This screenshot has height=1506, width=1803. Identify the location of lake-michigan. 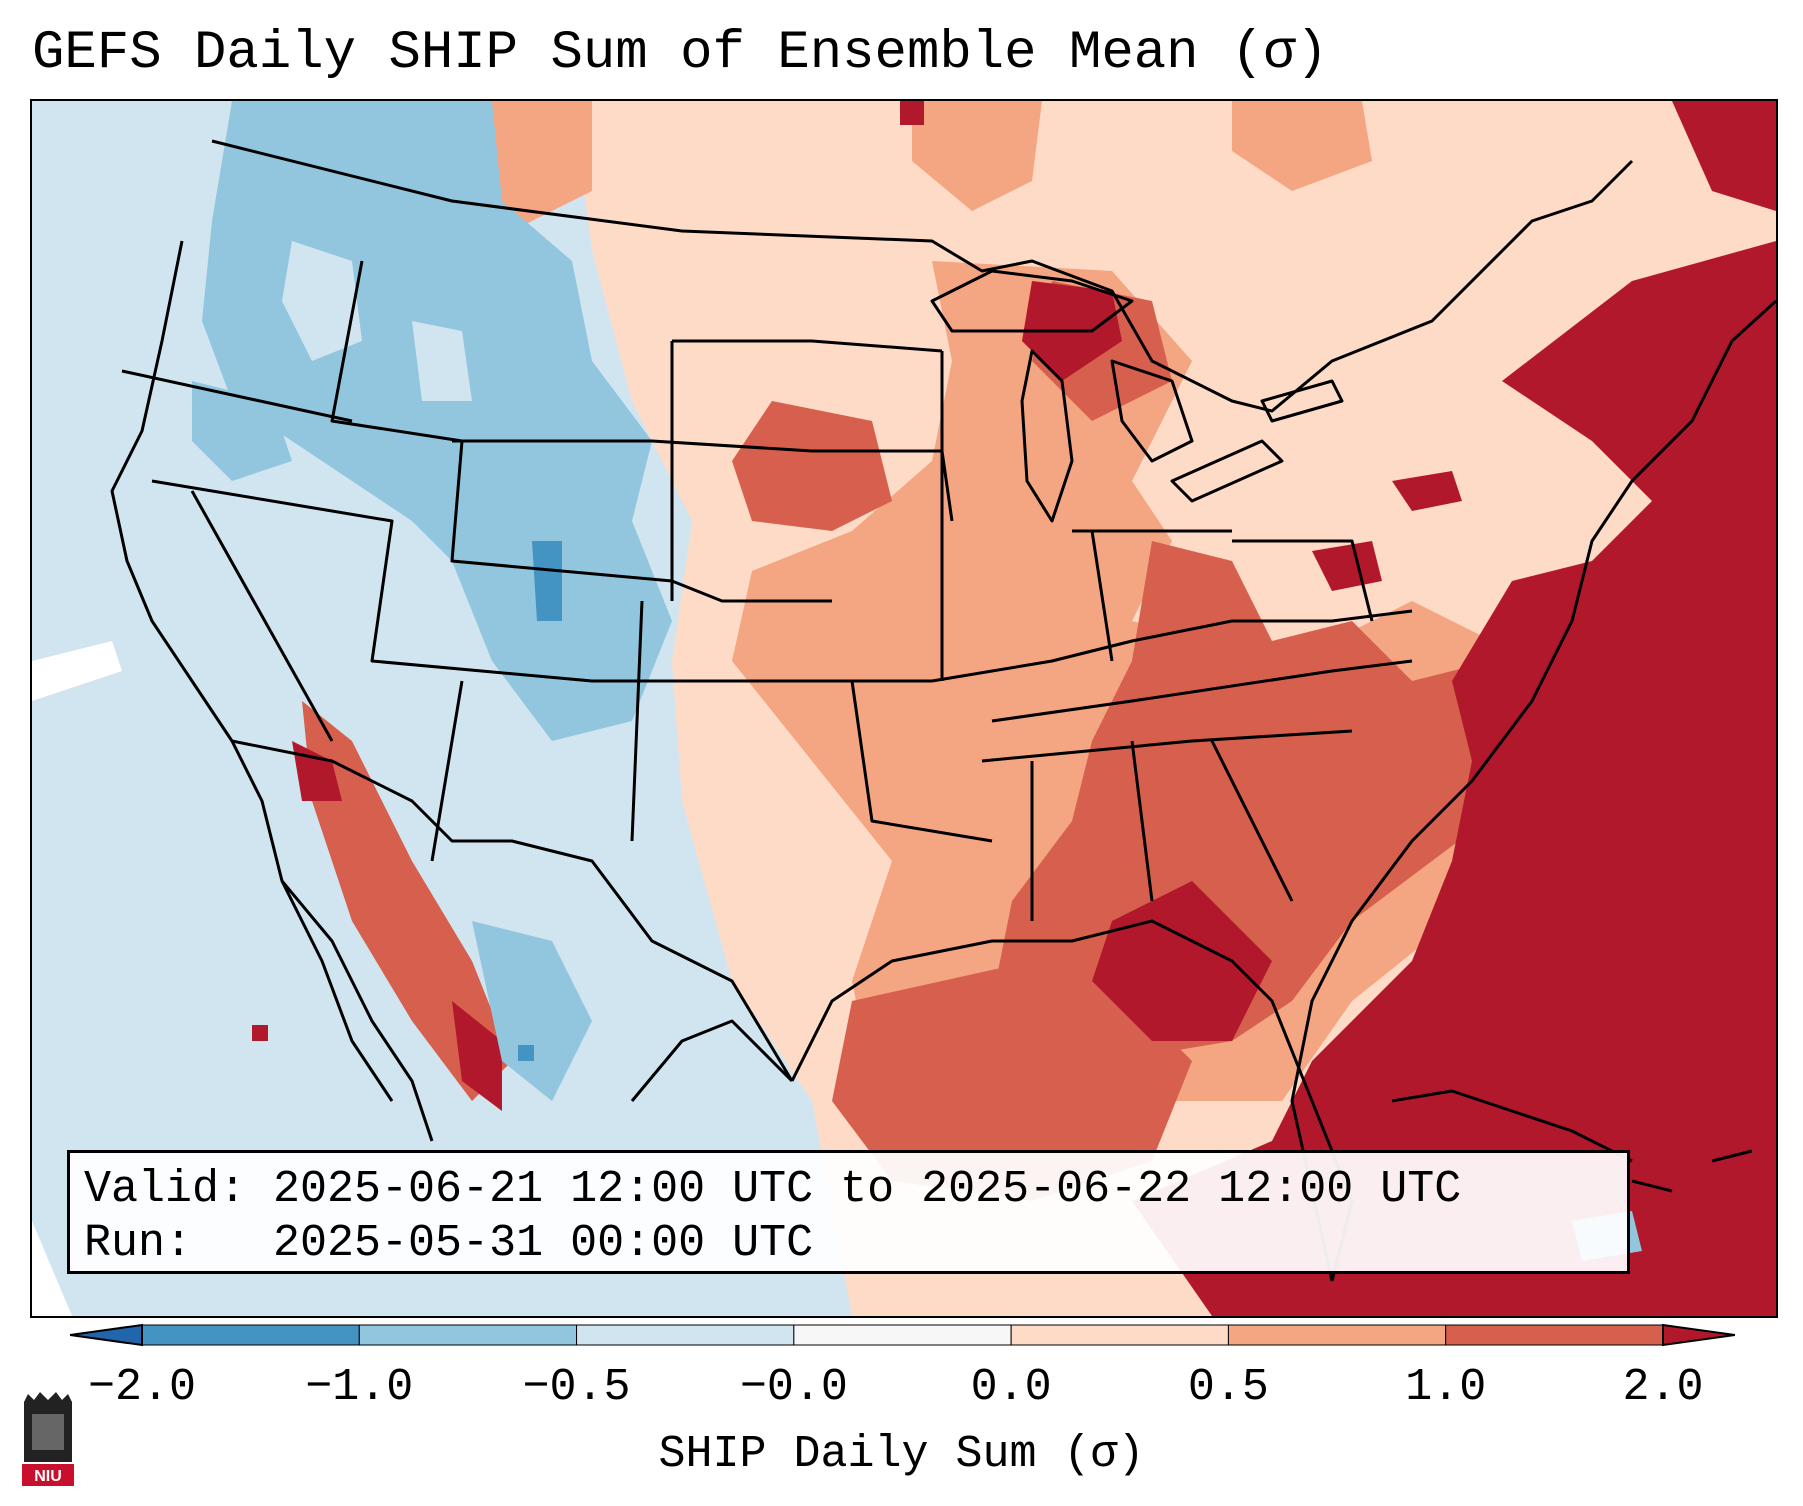
(1047, 436).